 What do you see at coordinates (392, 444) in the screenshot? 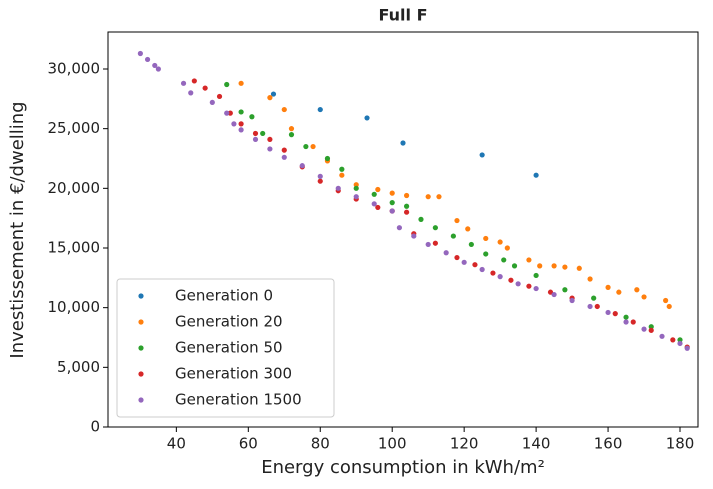
I see `x-tick-label: 100` at bounding box center [392, 444].